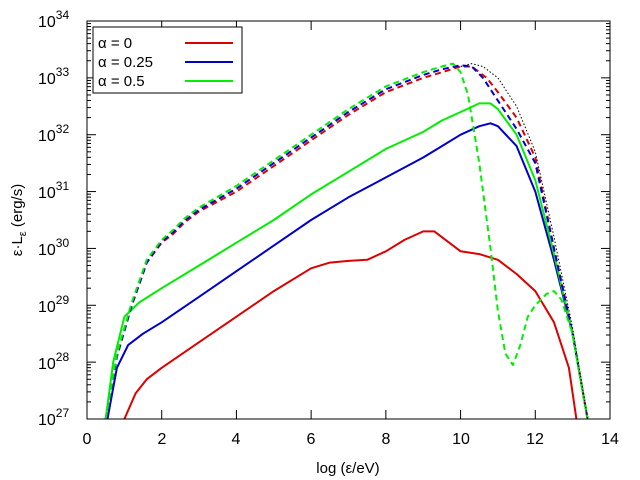 Image resolution: width=640 pixels, height=480 pixels. What do you see at coordinates (311, 439) in the screenshot?
I see `x-tick-label: 6` at bounding box center [311, 439].